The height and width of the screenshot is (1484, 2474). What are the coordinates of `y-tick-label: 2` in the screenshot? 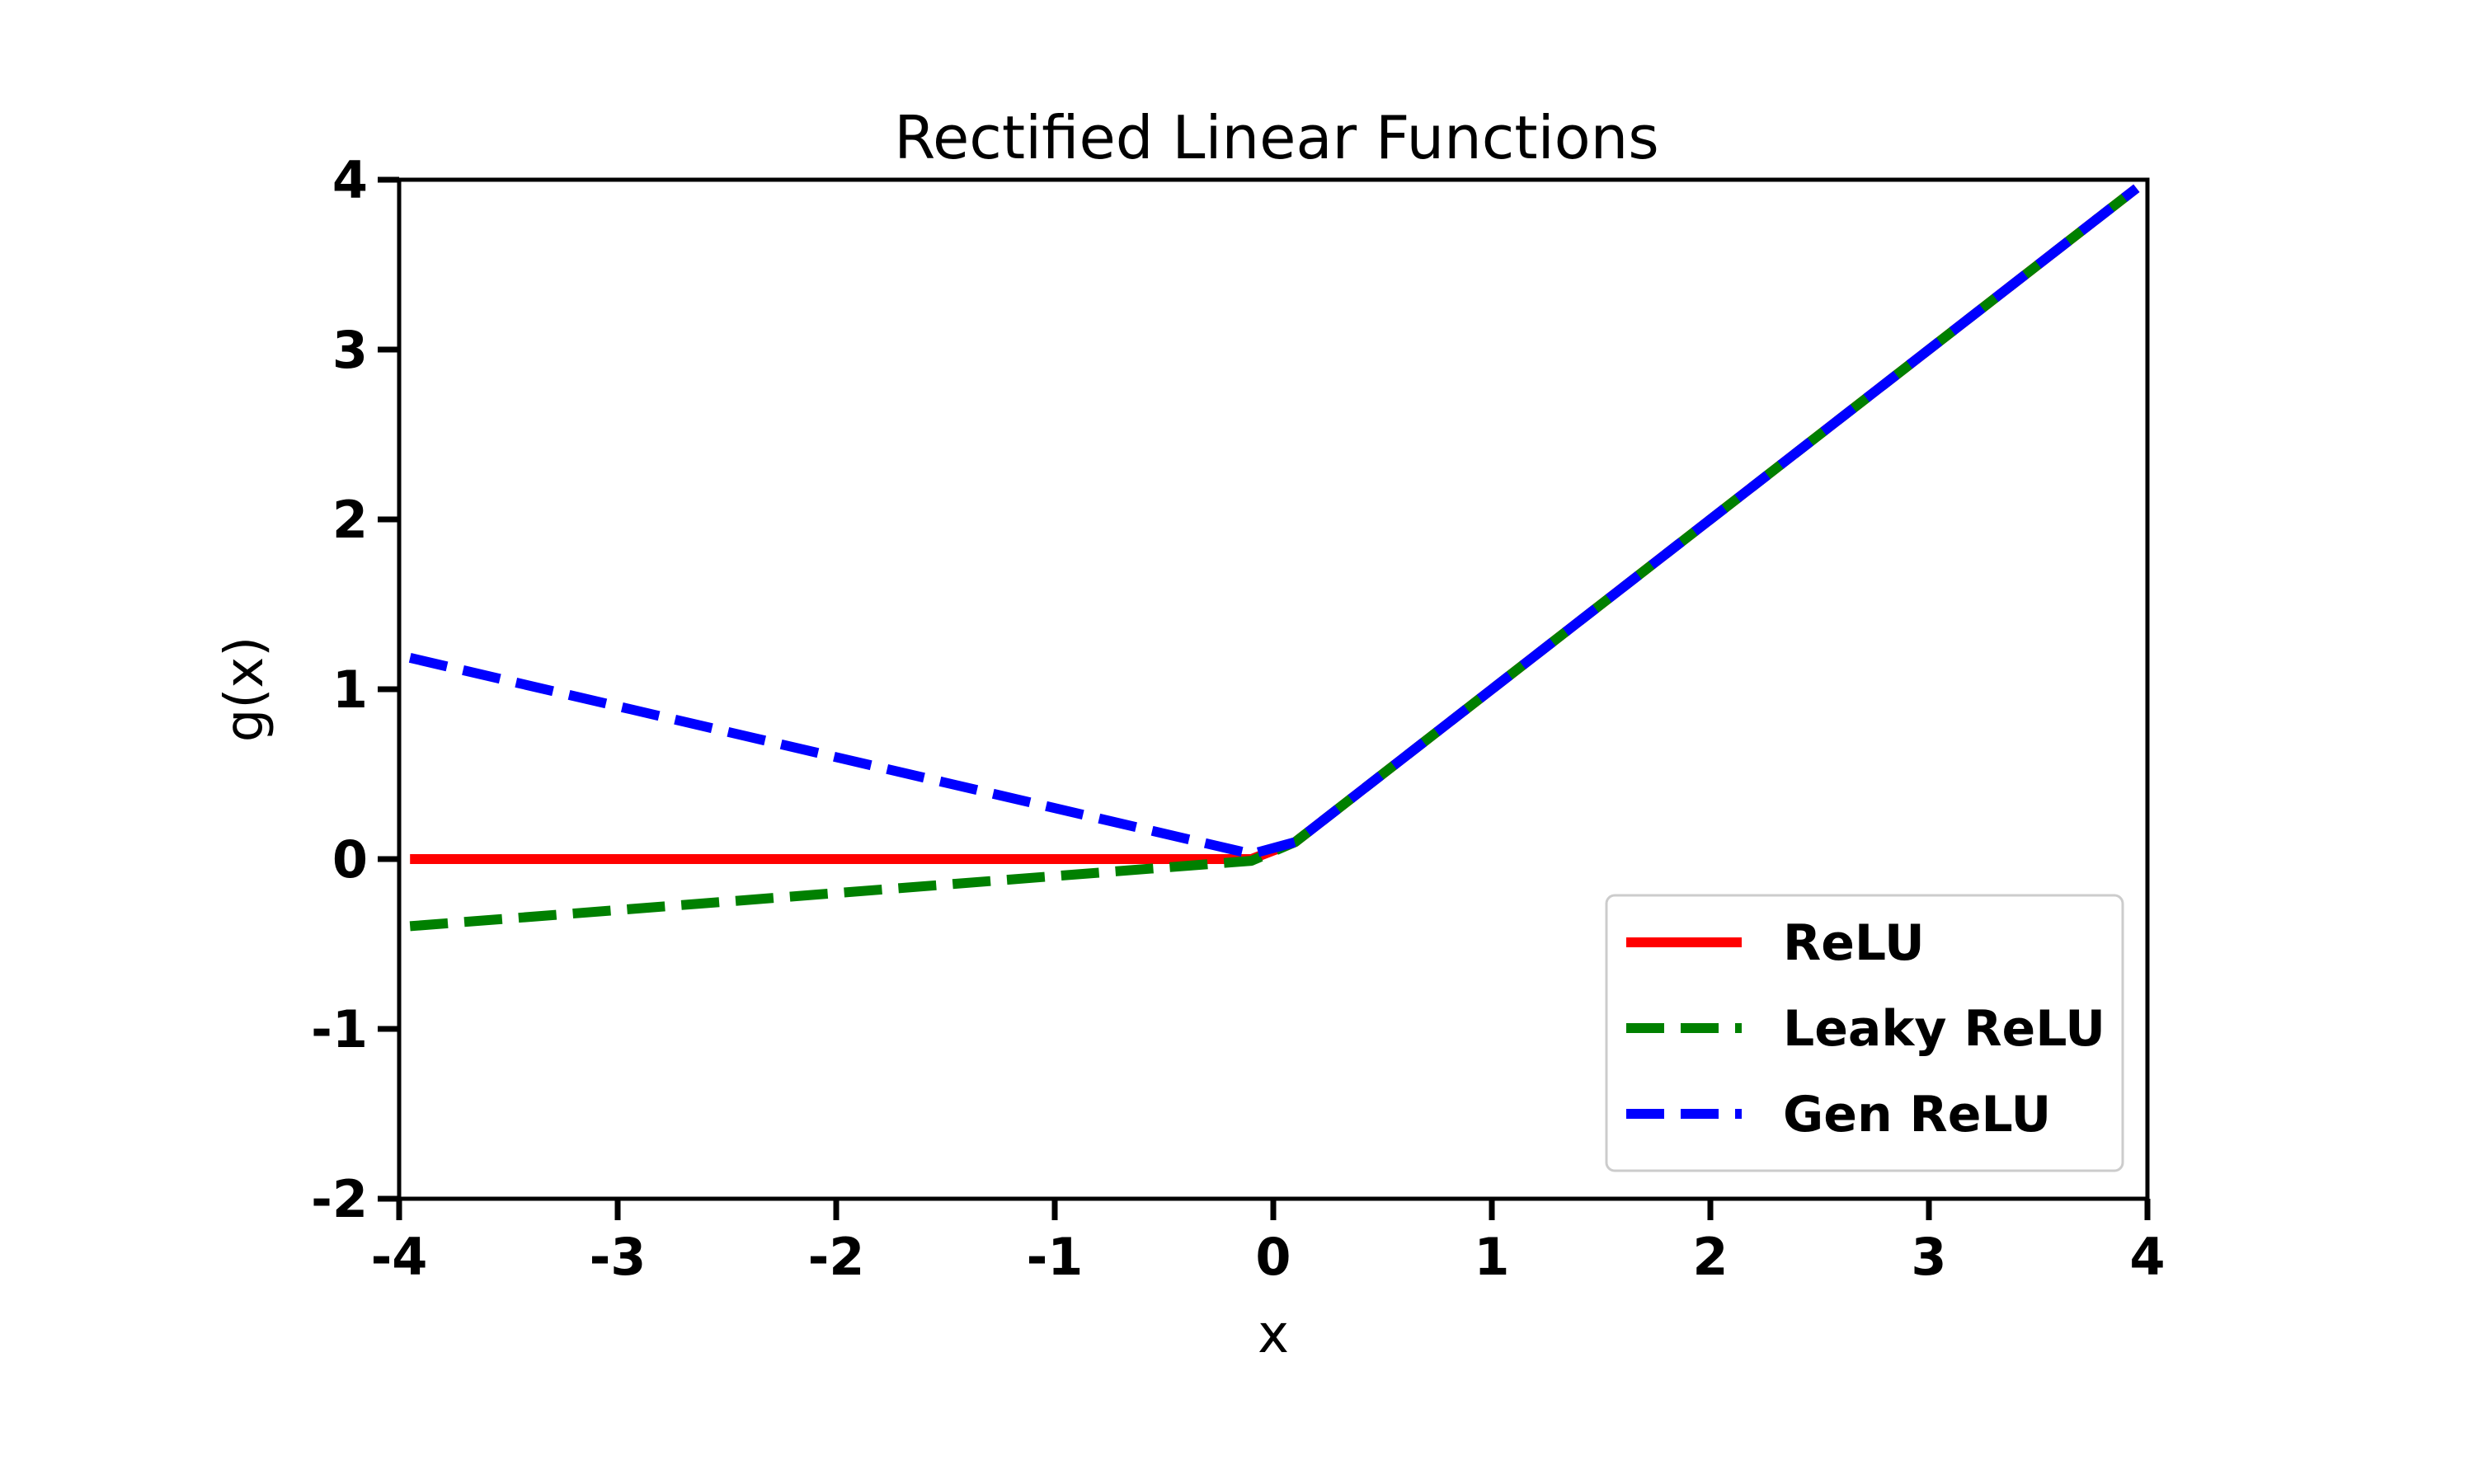 It's located at (350, 520).